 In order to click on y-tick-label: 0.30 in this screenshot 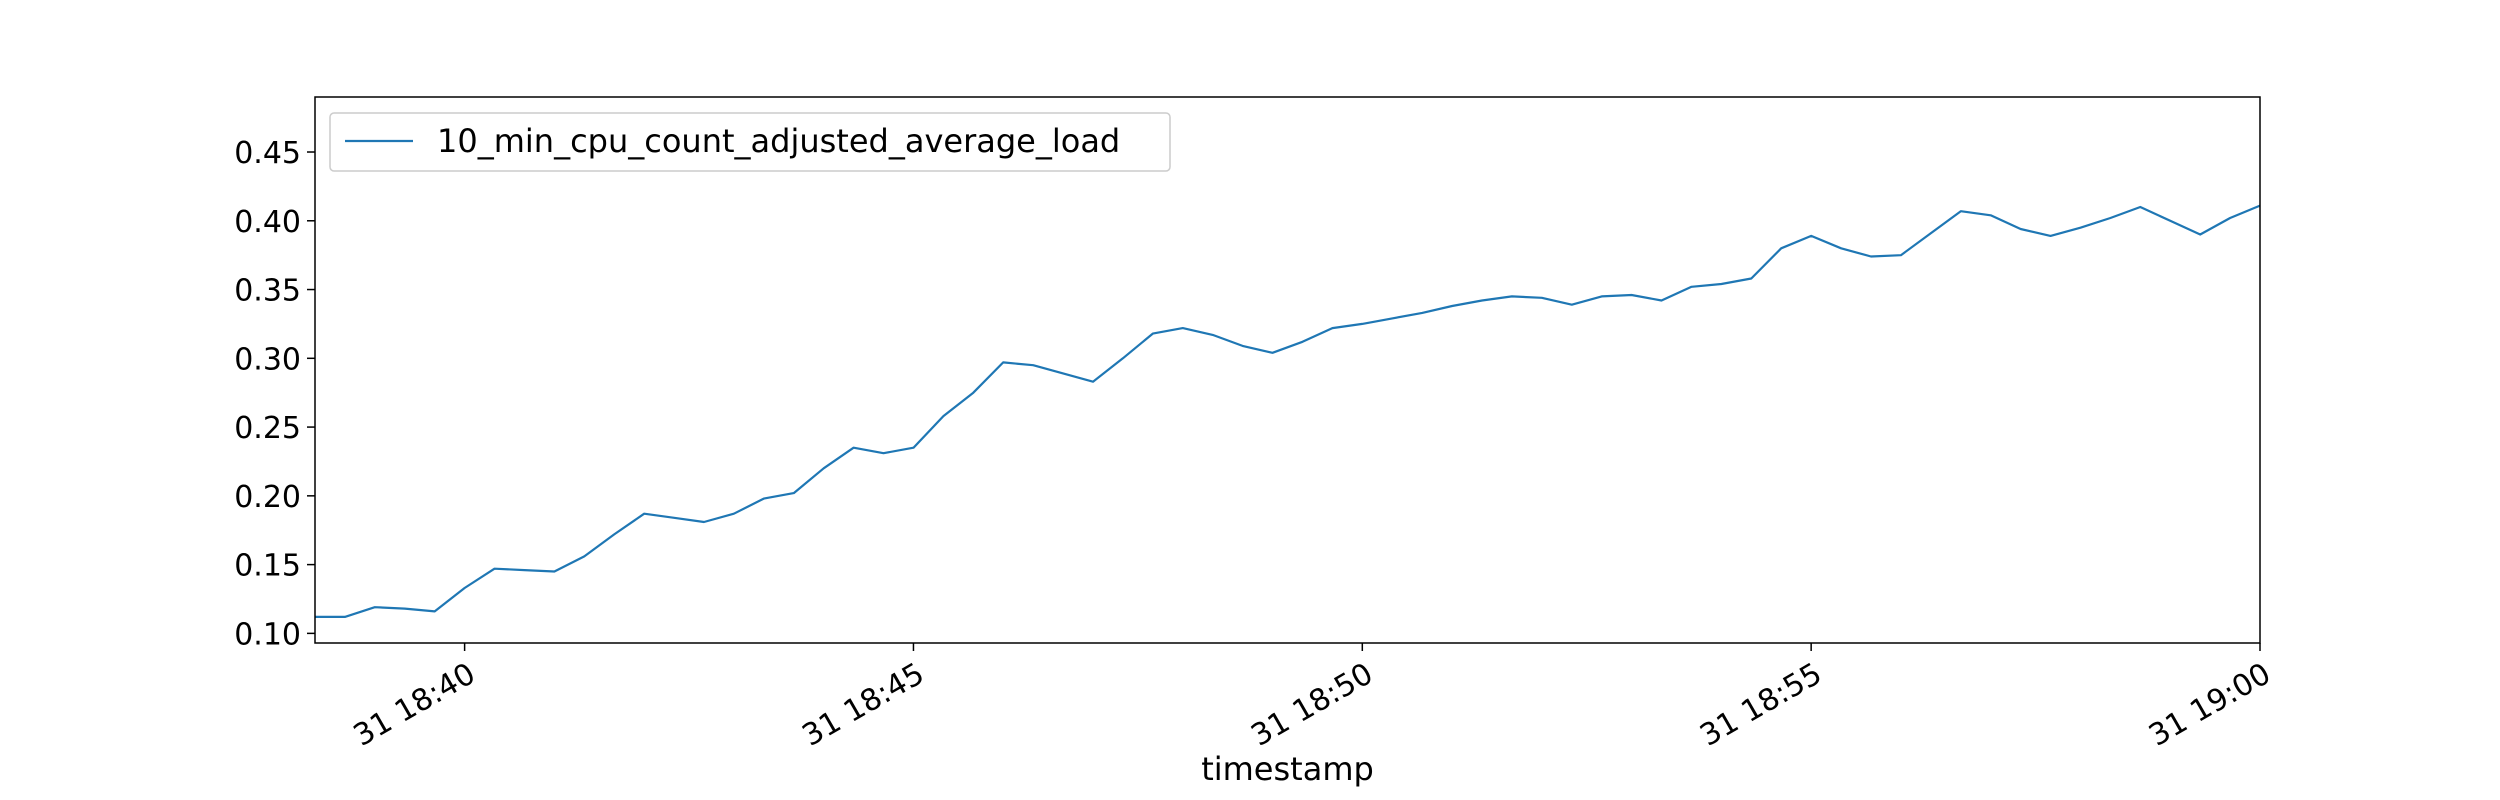, I will do `click(267, 359)`.